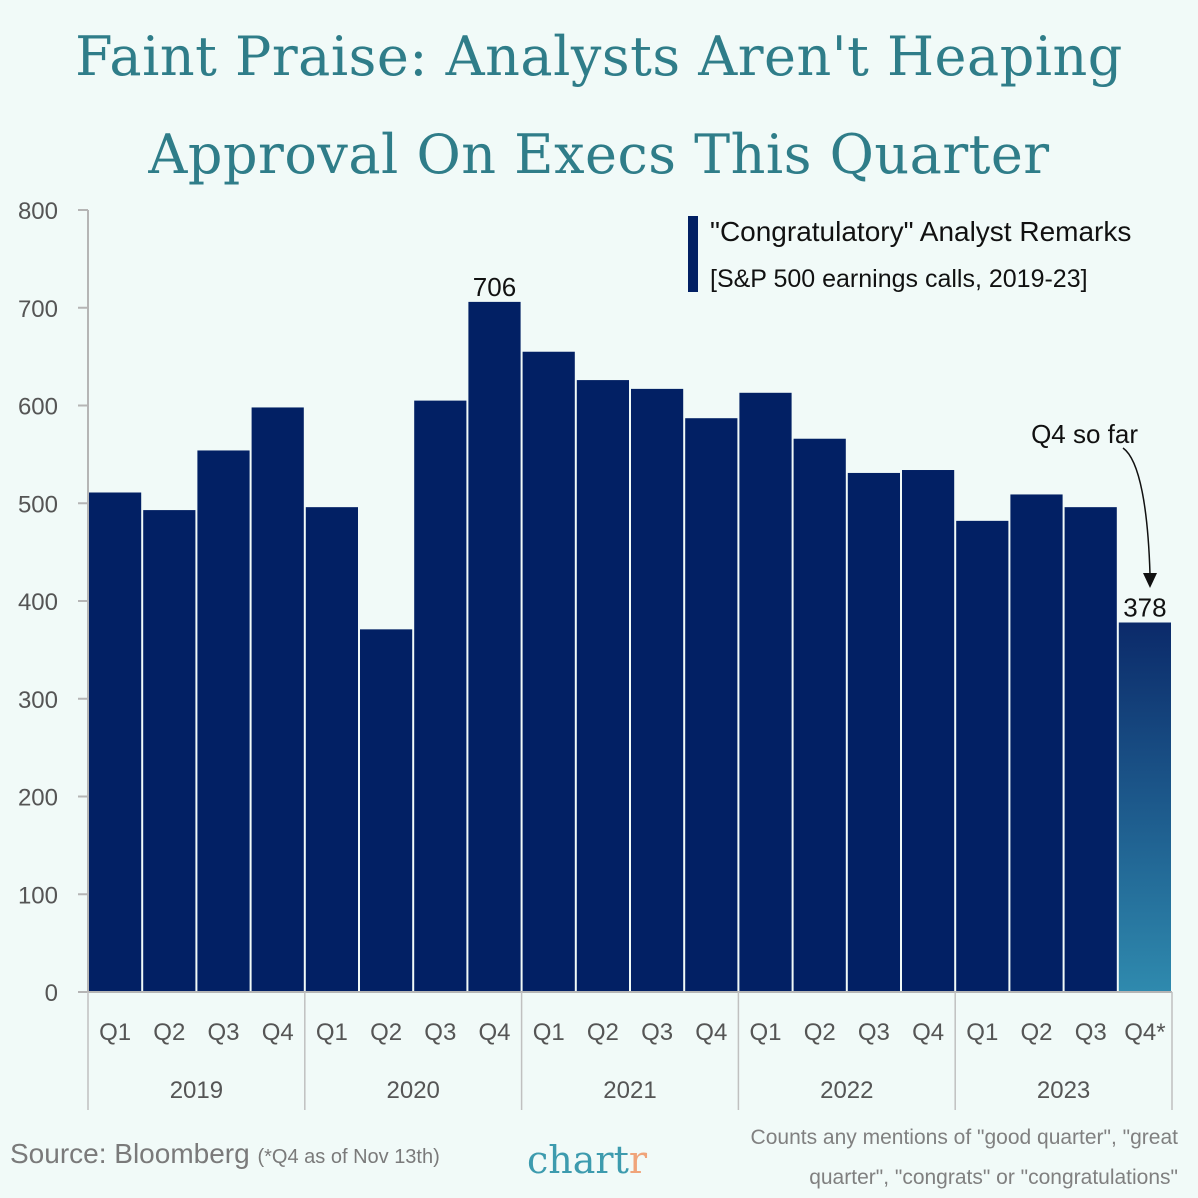  What do you see at coordinates (413, 1090) in the screenshot?
I see `year-label: 2020` at bounding box center [413, 1090].